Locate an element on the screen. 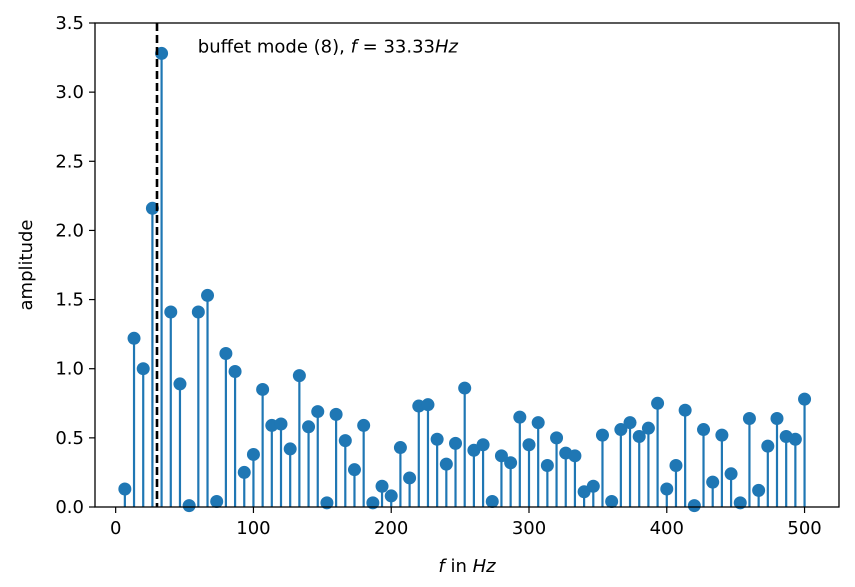 This screenshot has width=855, height=587. x-axis: 0 100 200 300 400 500 is located at coordinates (466, 523).